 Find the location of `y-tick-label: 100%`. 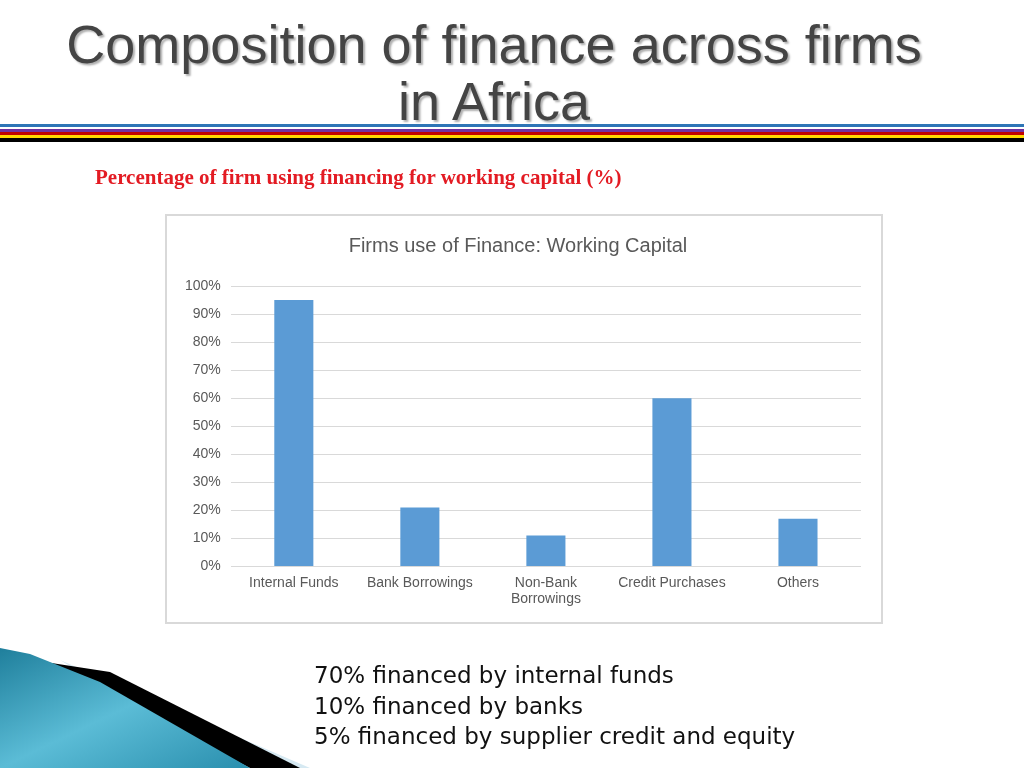

y-tick-label: 100% is located at coordinates (202, 284).